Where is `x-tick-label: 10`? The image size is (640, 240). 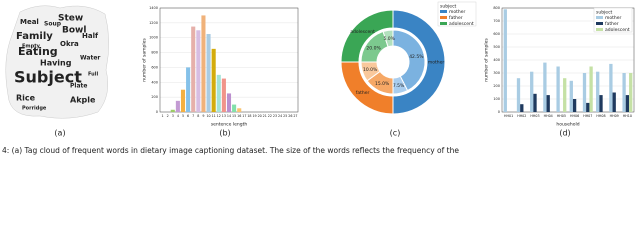
x-tick-label: 10 is located at coordinates (208, 116).